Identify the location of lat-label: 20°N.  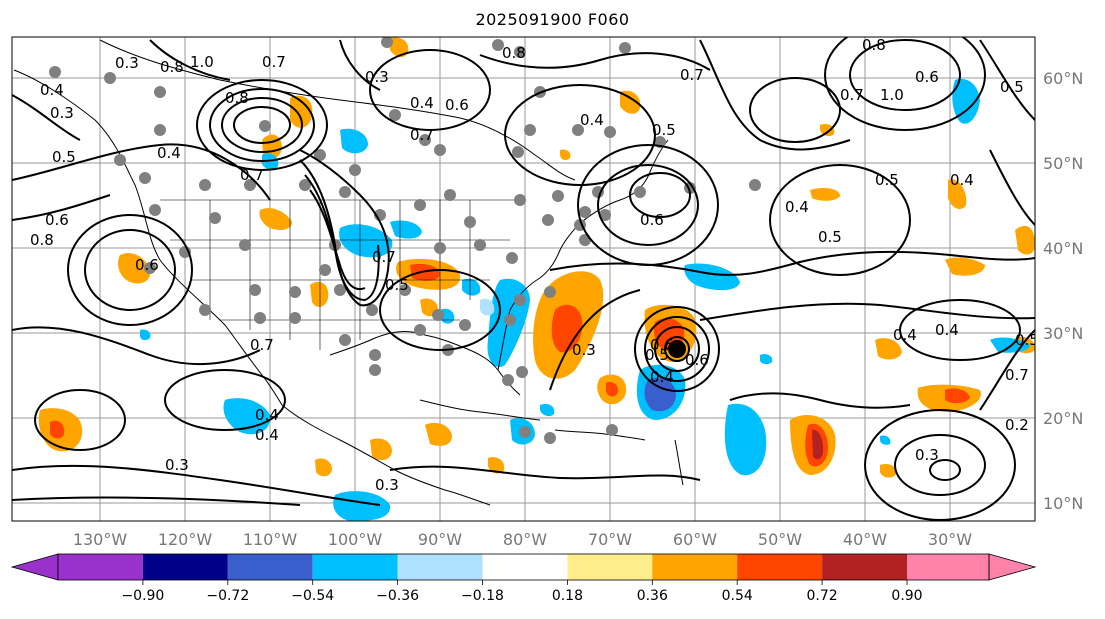
(1063, 418).